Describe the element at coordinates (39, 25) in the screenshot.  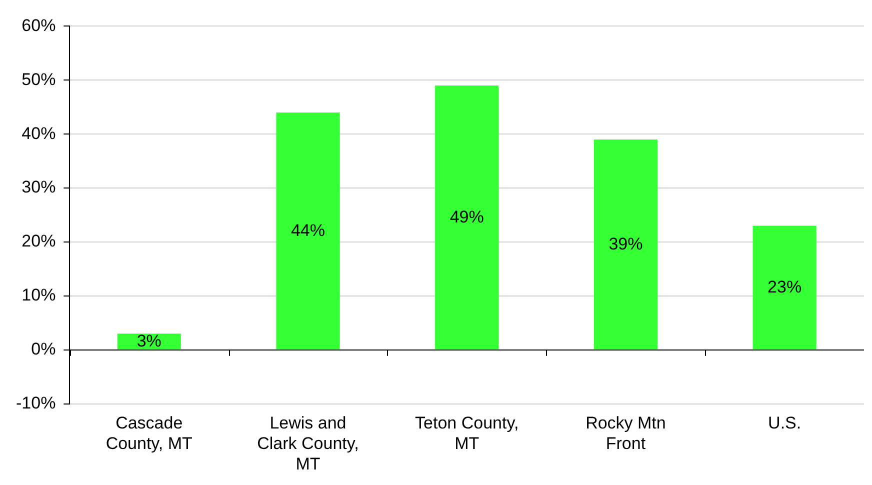
I see `y-tick-label: 60%` at that location.